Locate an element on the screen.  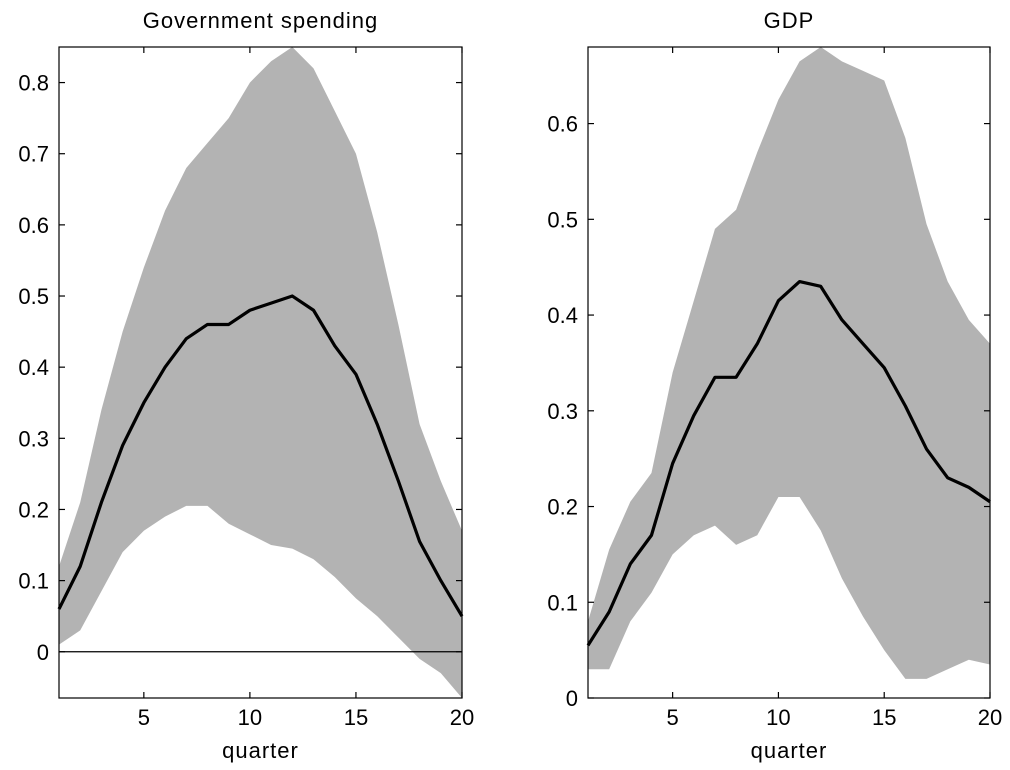
y-tick-label: 0.8 is located at coordinates (33, 83).